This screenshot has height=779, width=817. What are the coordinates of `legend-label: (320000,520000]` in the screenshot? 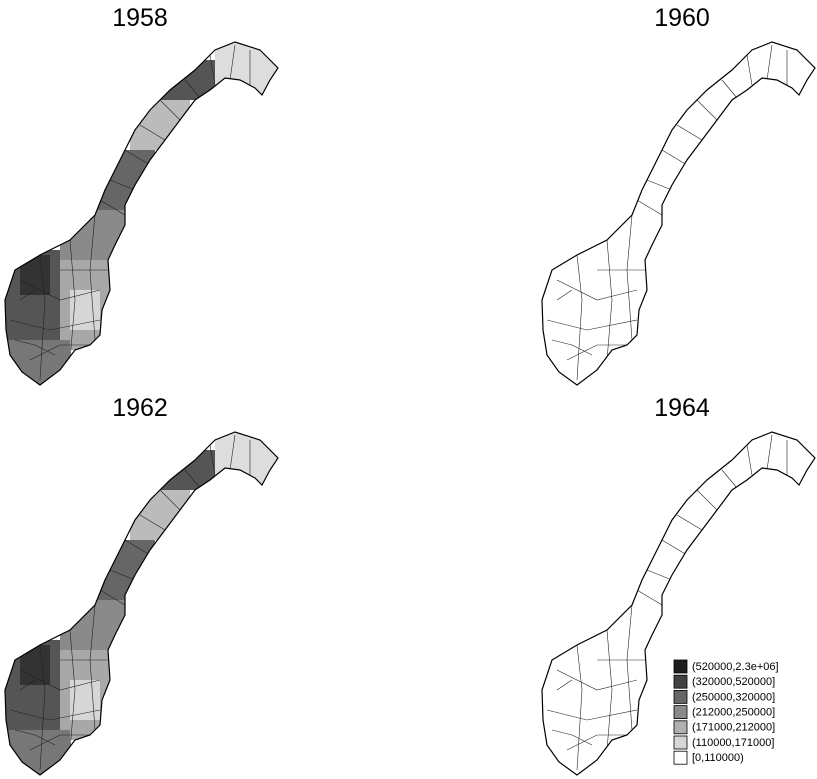 It's located at (733, 682).